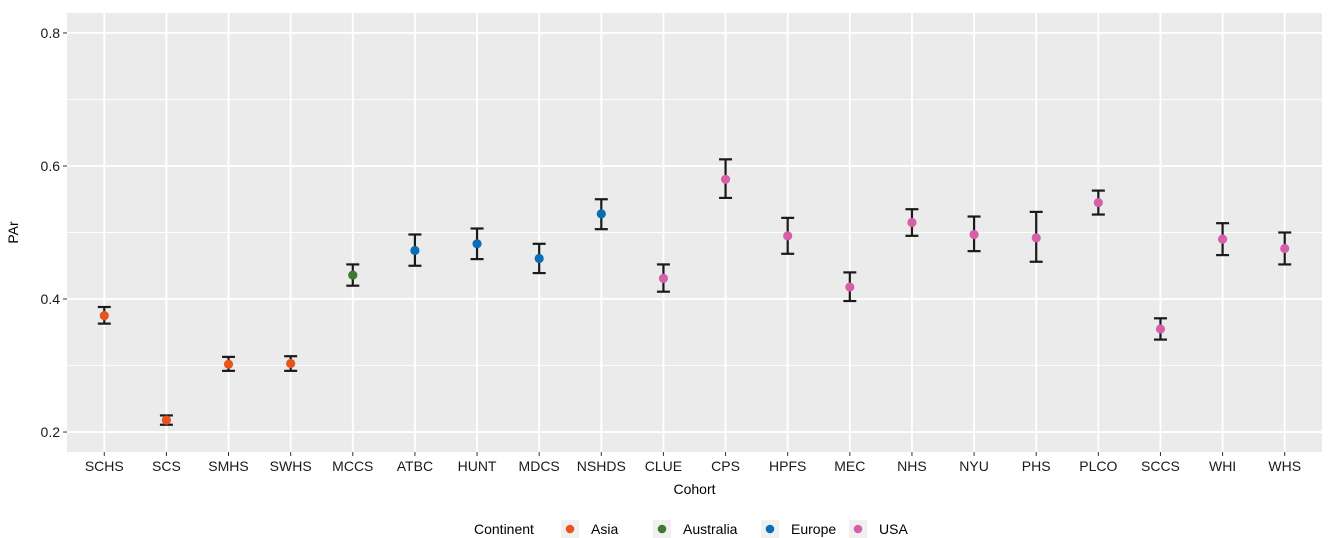 The image size is (1329, 538). Describe the element at coordinates (51, 299) in the screenshot. I see `y-tick-label: 0.4` at that location.